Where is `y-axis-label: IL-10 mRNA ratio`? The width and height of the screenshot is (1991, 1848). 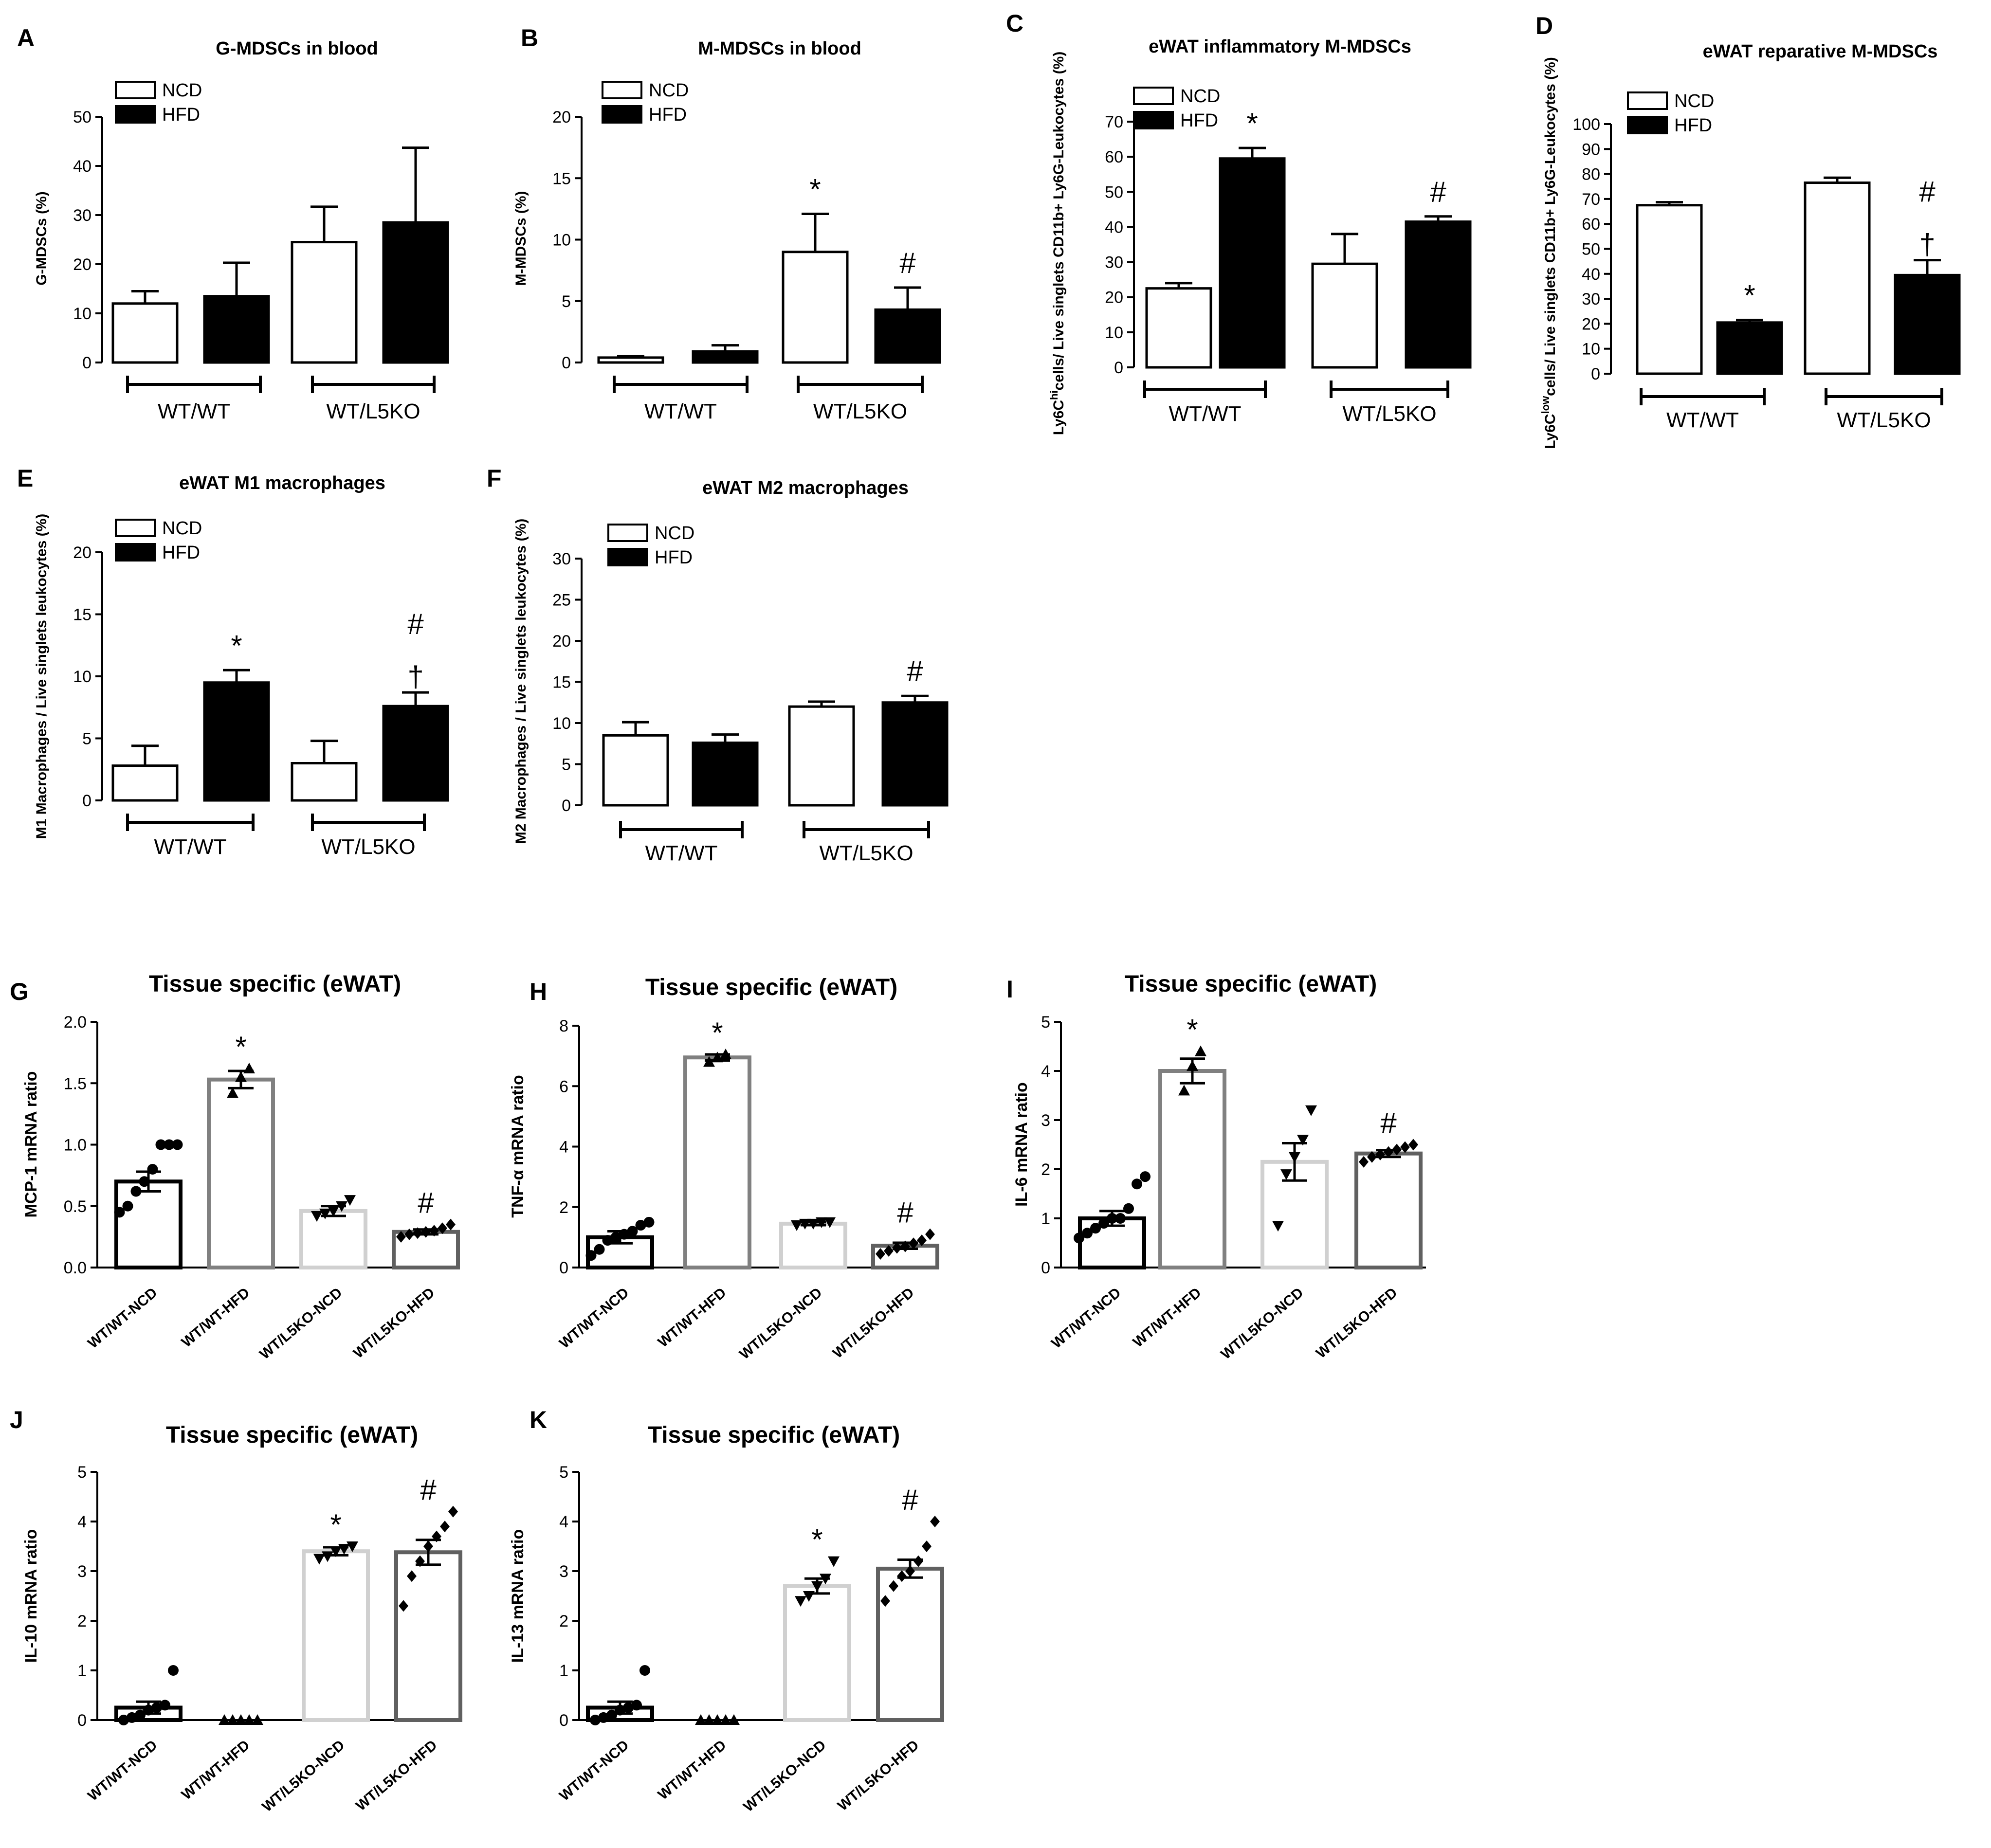 y-axis-label: IL-10 mRNA ratio is located at coordinates (31, 1596).